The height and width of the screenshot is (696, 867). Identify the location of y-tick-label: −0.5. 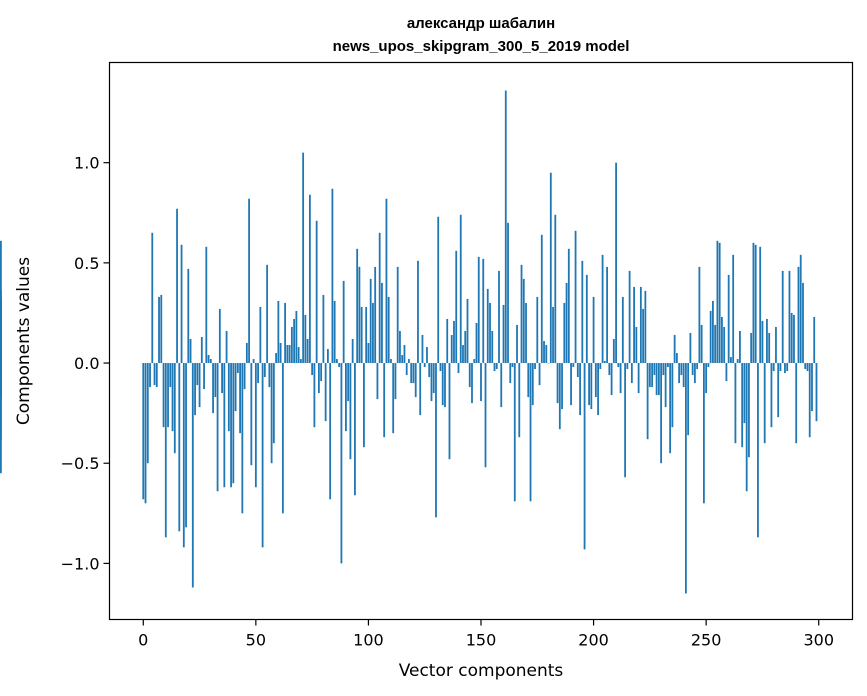
(80, 463).